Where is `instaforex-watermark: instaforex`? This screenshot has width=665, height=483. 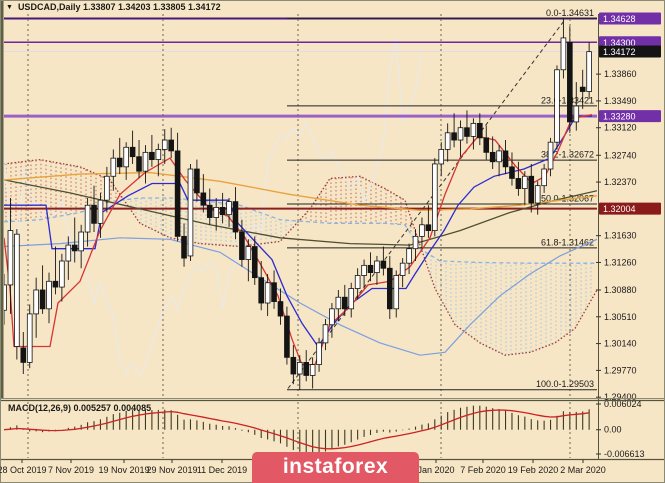
instaforex-watermark: instaforex is located at coordinates (335, 467).